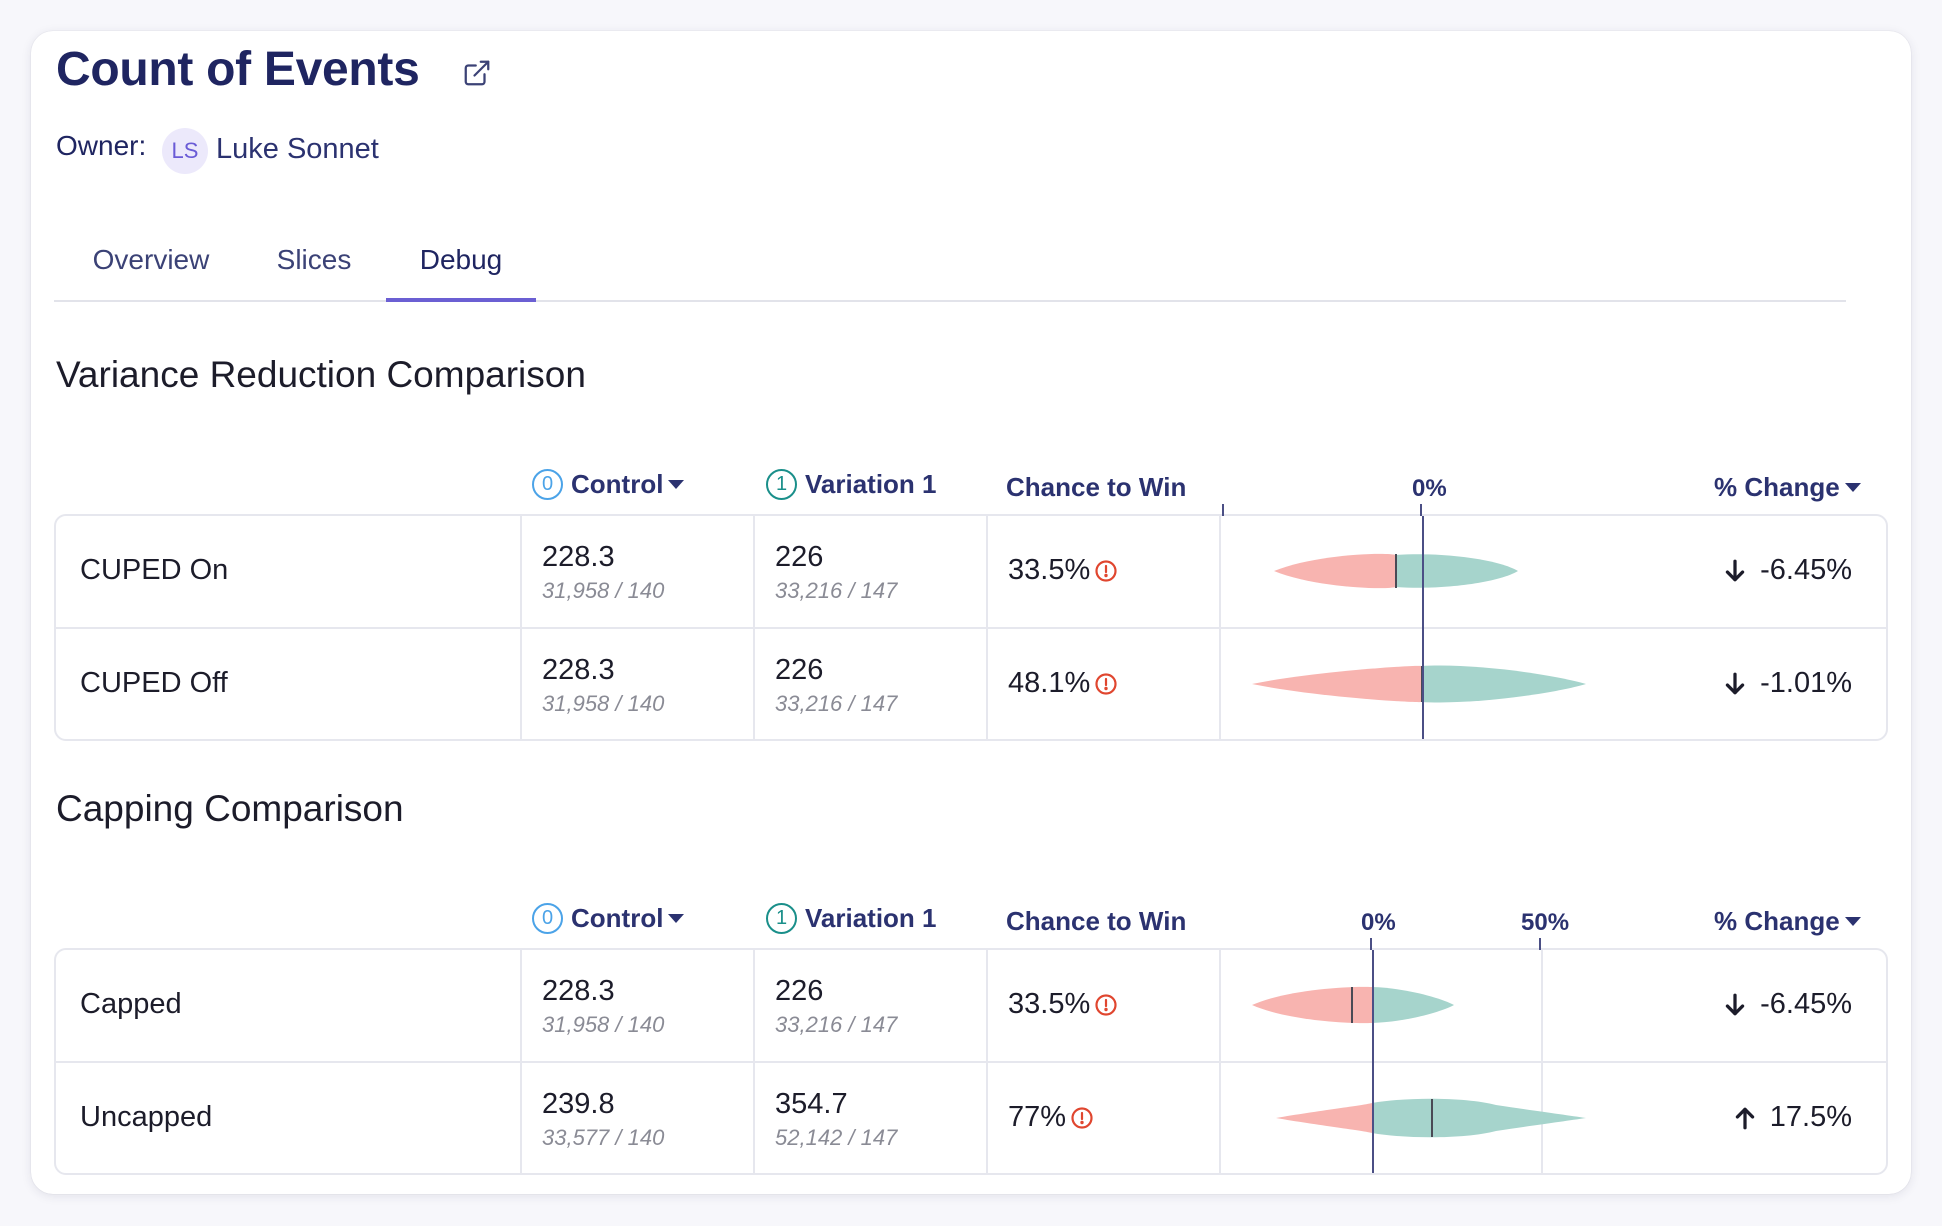 This screenshot has height=1226, width=1942. Describe the element at coordinates (185, 151) in the screenshot. I see `avatar: LS` at that location.